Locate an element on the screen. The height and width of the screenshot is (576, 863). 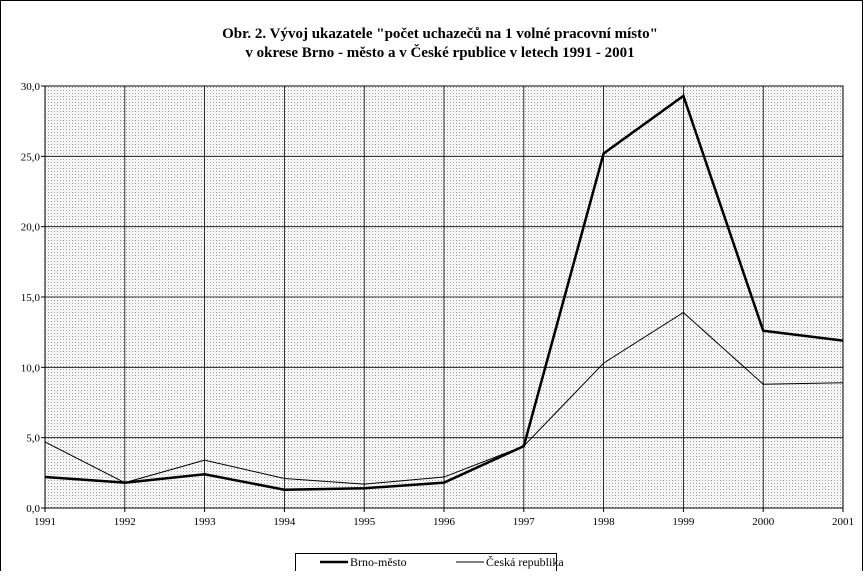
y-tick-label: 20,0 is located at coordinates (31, 228).